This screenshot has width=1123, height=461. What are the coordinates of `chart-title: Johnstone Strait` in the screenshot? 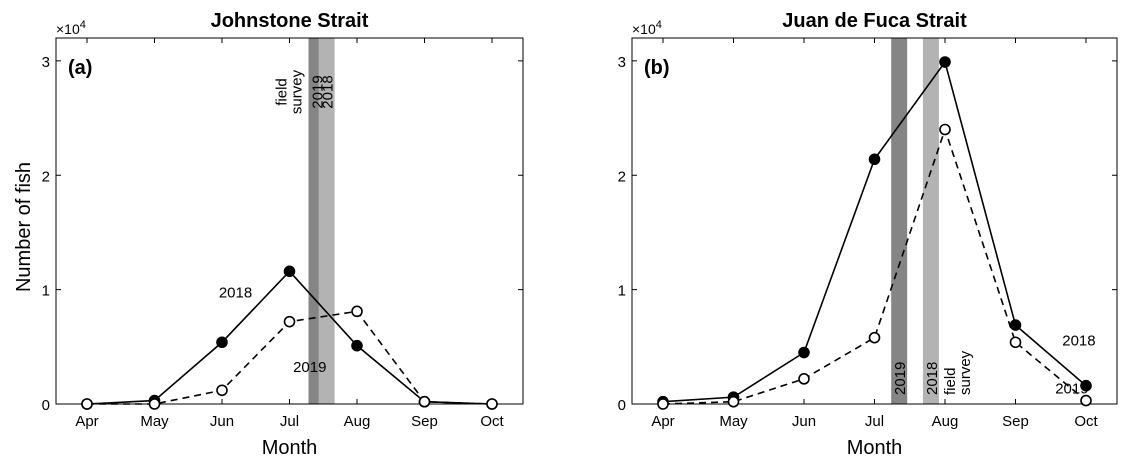 It's located at (290, 21).